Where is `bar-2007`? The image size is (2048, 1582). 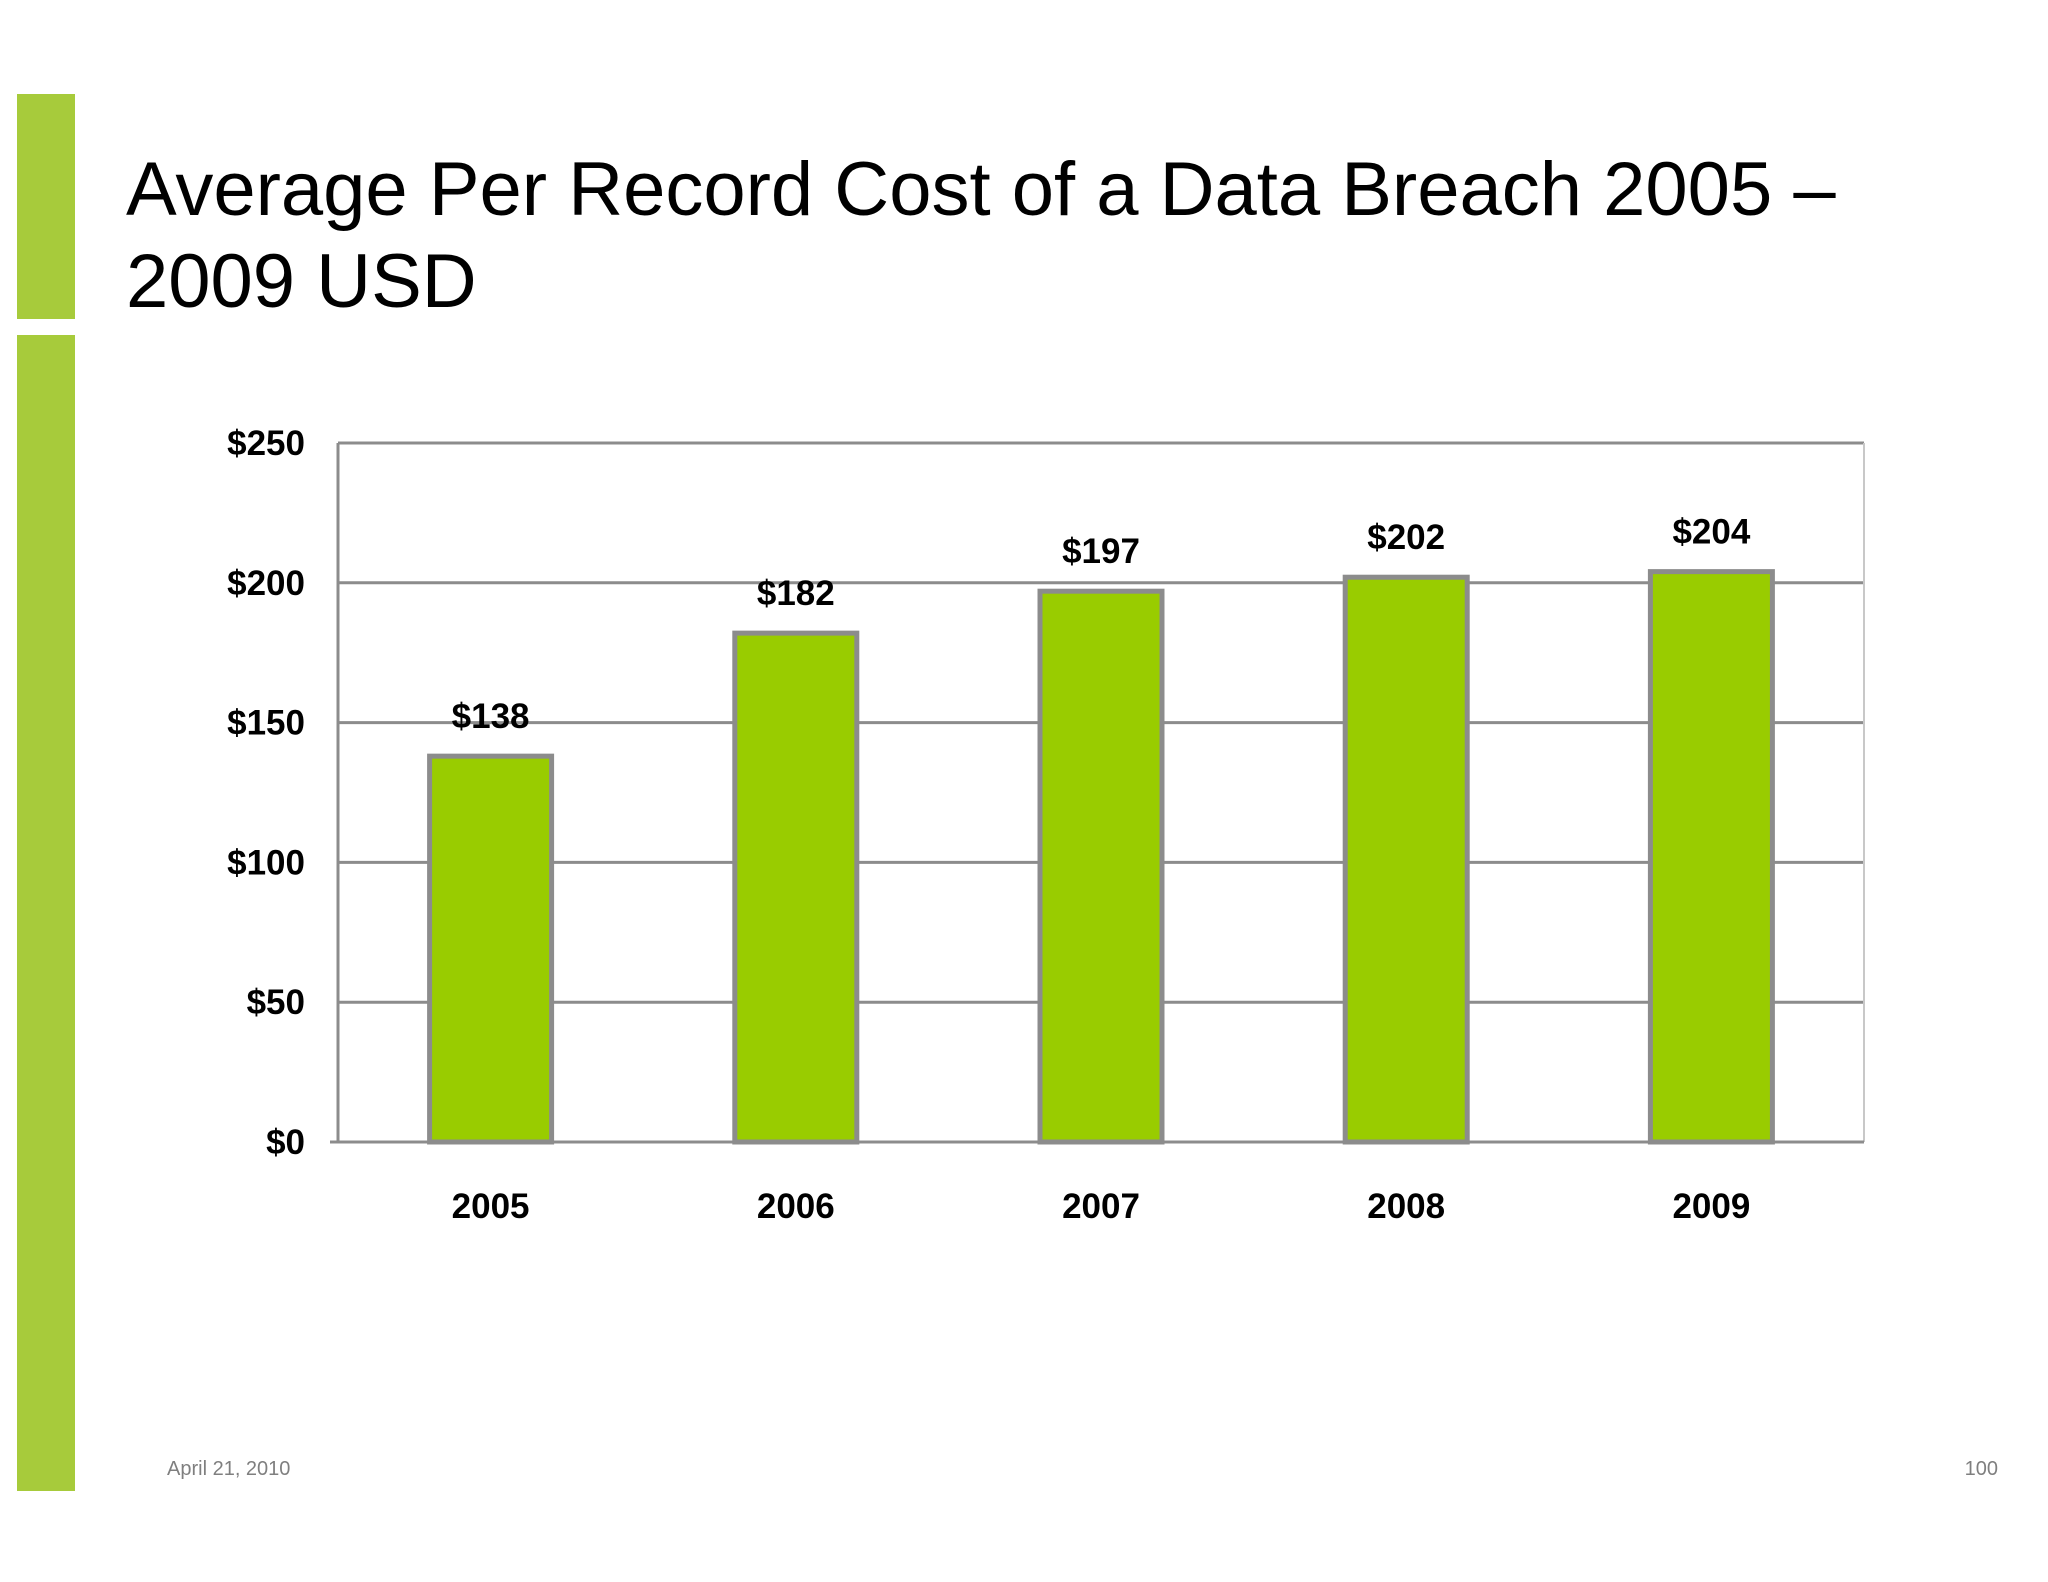
bar-2007 is located at coordinates (1101, 866).